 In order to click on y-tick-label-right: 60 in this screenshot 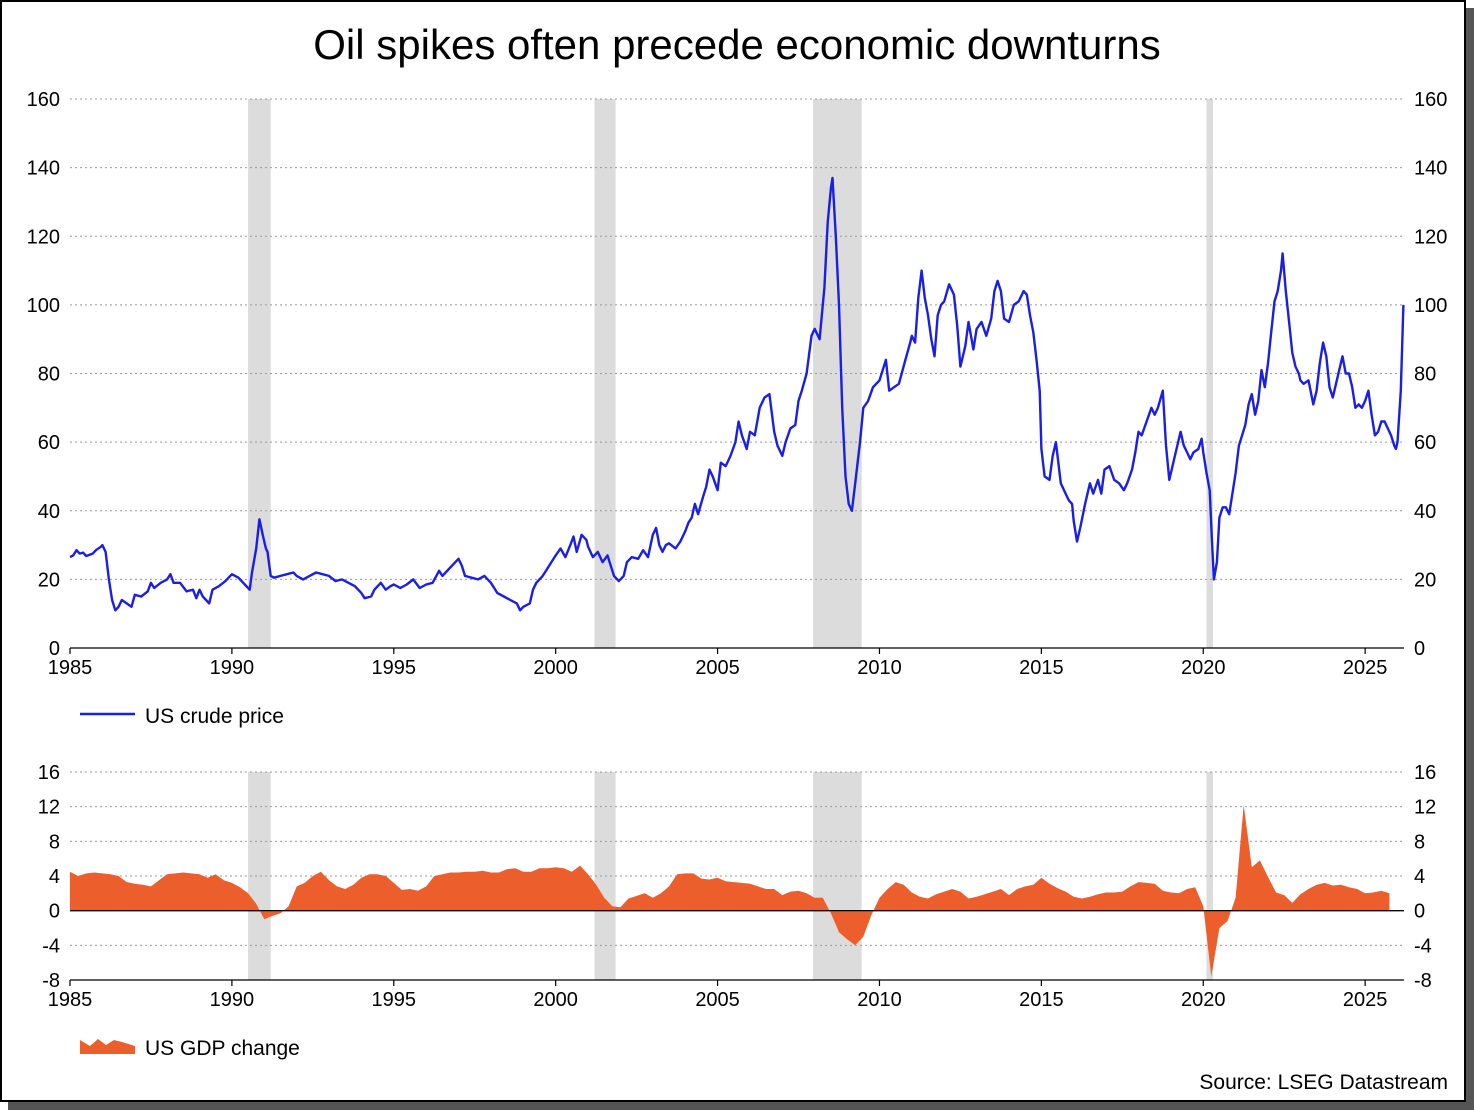, I will do `click(1425, 443)`.